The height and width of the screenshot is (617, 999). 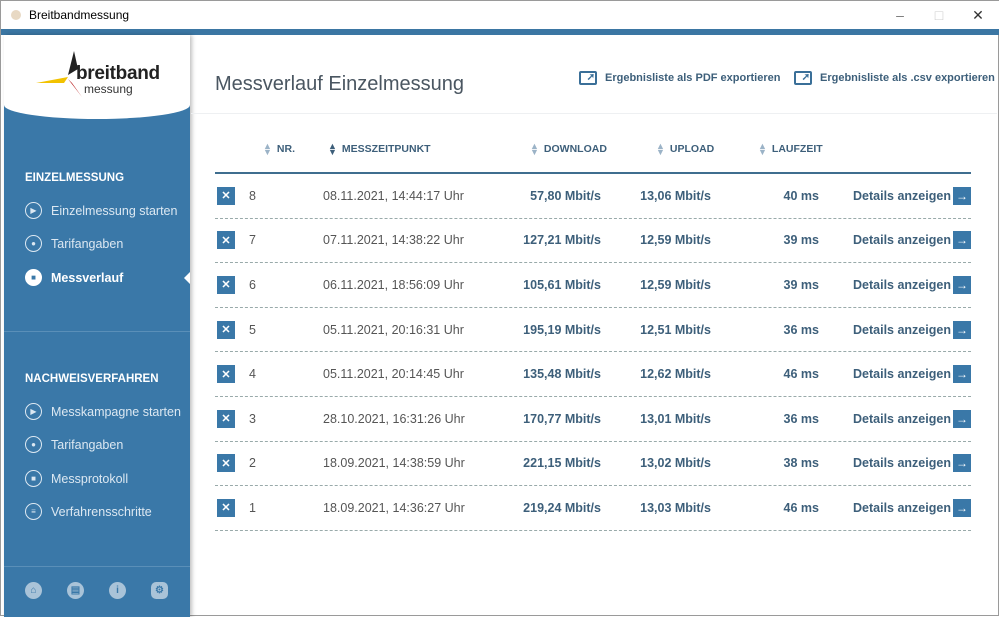 I want to click on cell-upload: 12,62 Mbit/s, so click(x=675, y=374).